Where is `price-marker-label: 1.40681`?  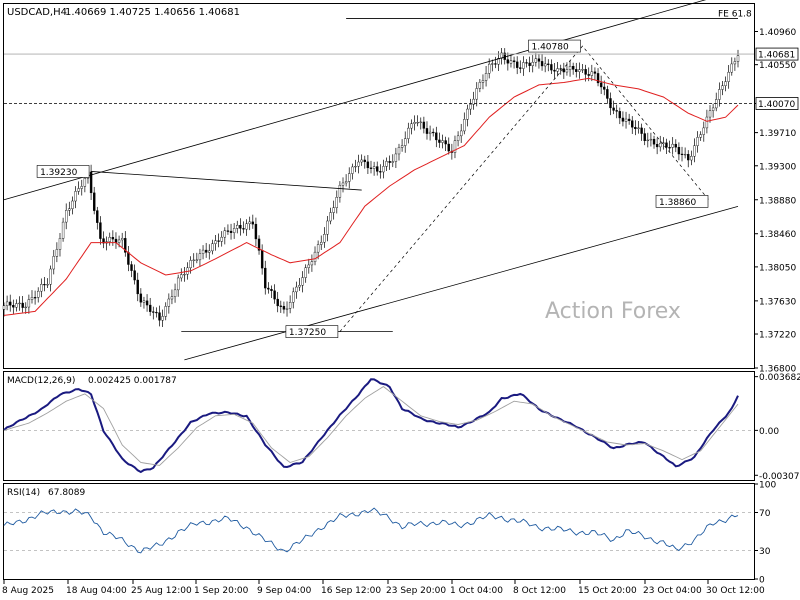 price-marker-label: 1.40681 is located at coordinates (776, 56).